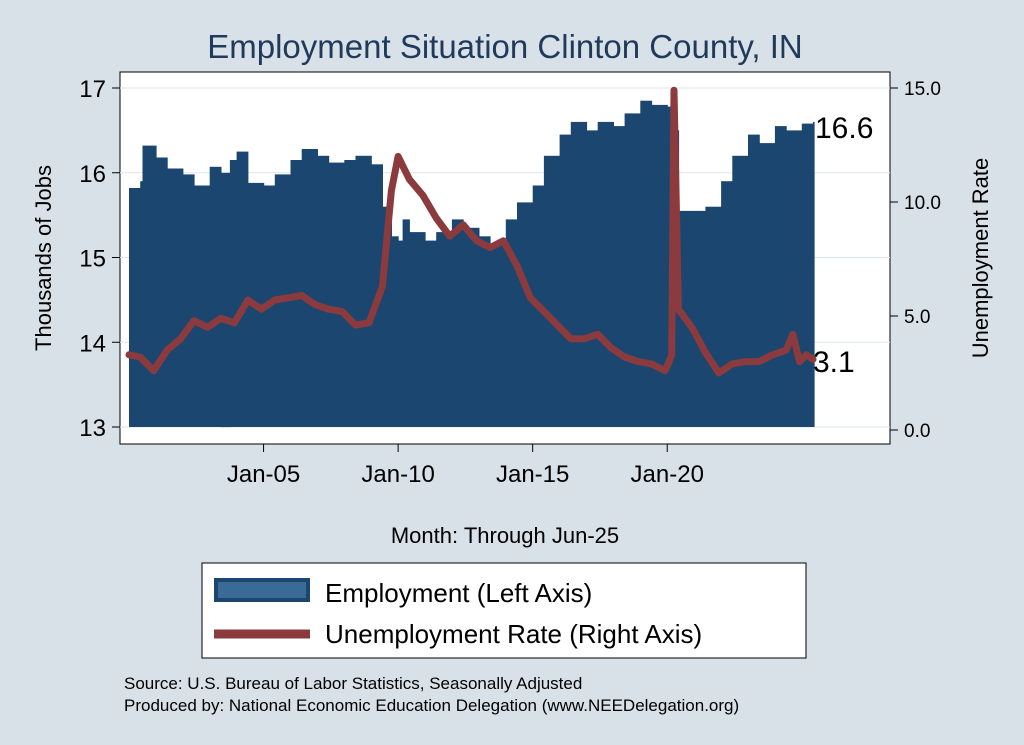 The height and width of the screenshot is (745, 1024). What do you see at coordinates (92, 428) in the screenshot?
I see `y-left-tick-label: 13` at bounding box center [92, 428].